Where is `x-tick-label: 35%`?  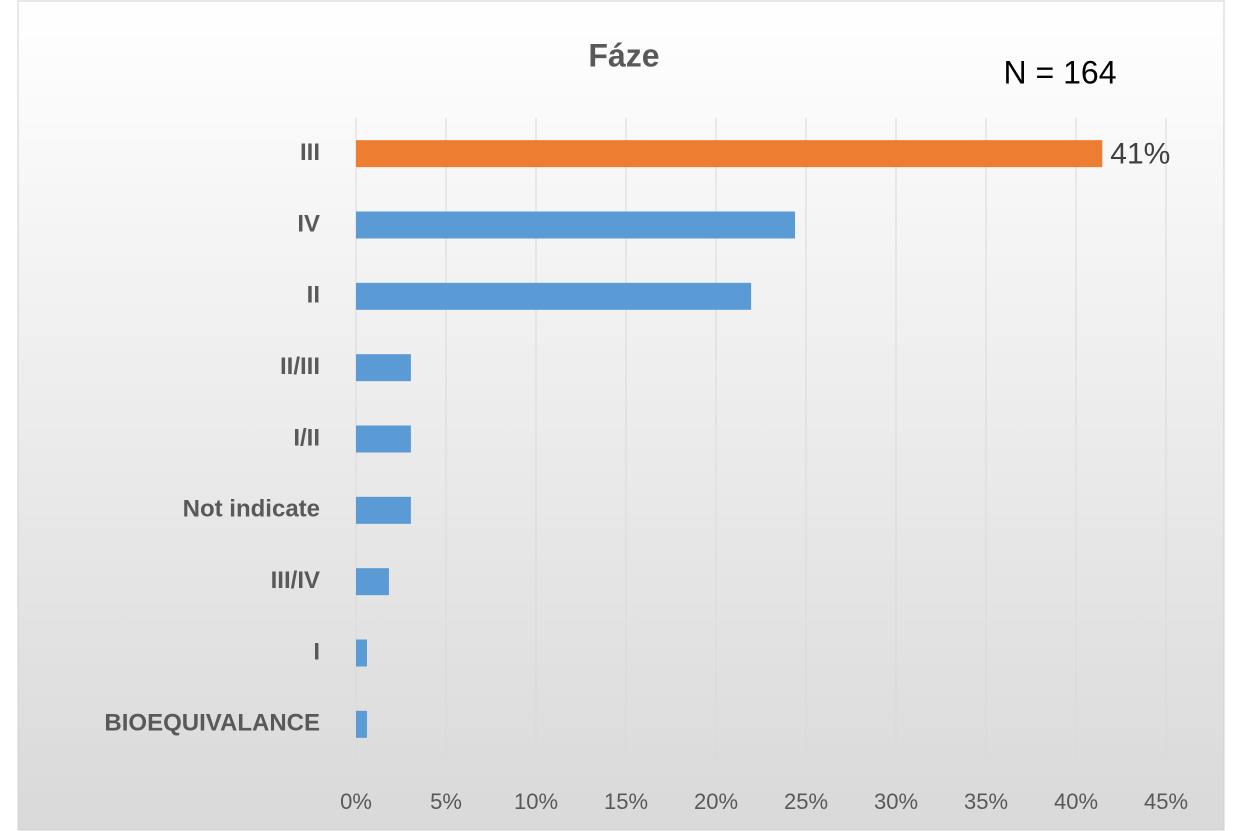
x-tick-label: 35% is located at coordinates (986, 801).